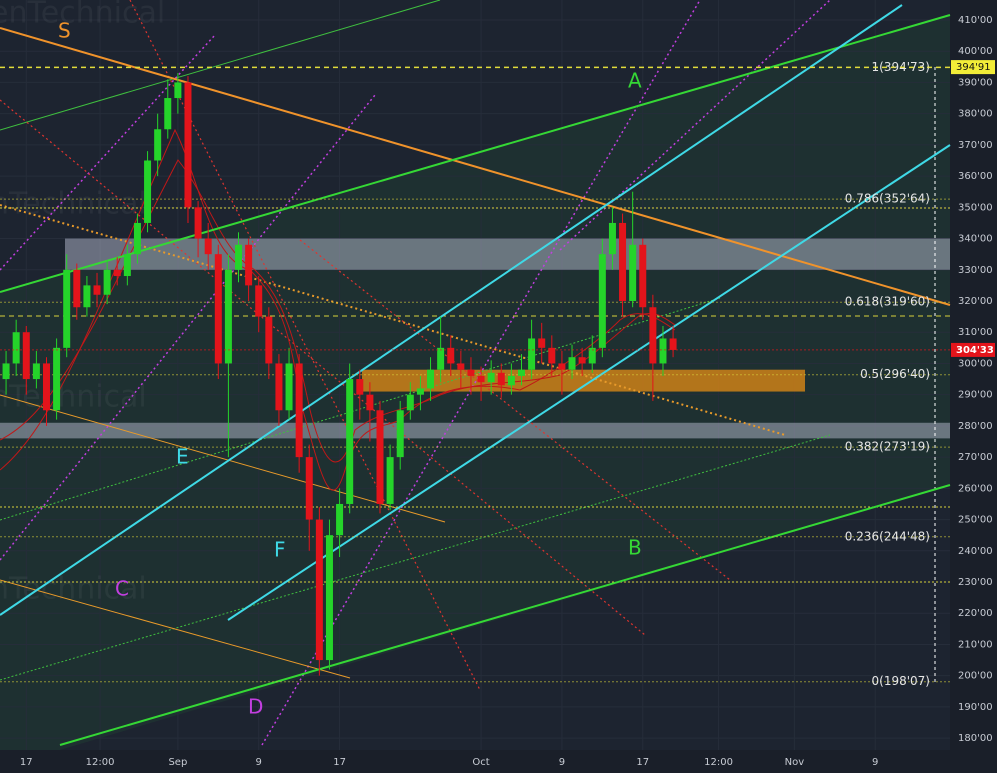  What do you see at coordinates (280, 550) in the screenshot?
I see `wave-label: F` at bounding box center [280, 550].